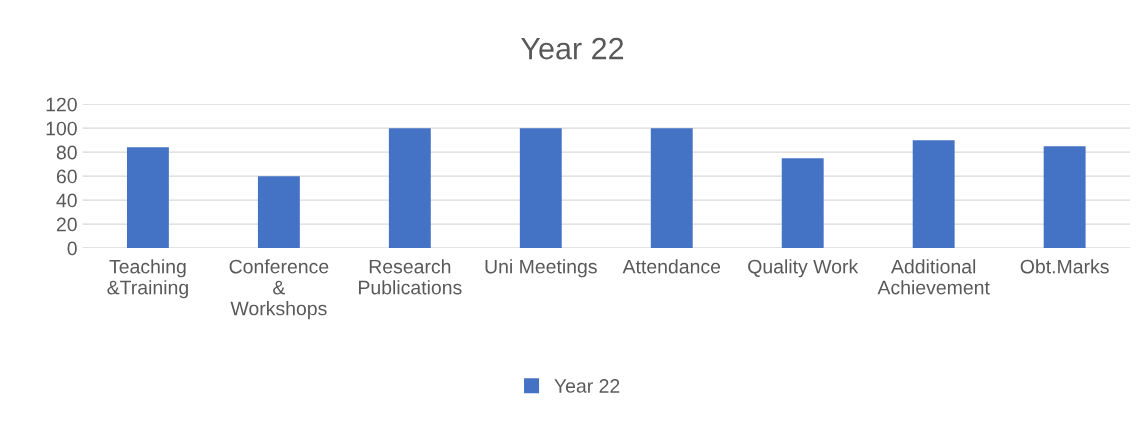 The width and height of the screenshot is (1145, 427). I want to click on y-tick-label: 120, so click(61, 104).